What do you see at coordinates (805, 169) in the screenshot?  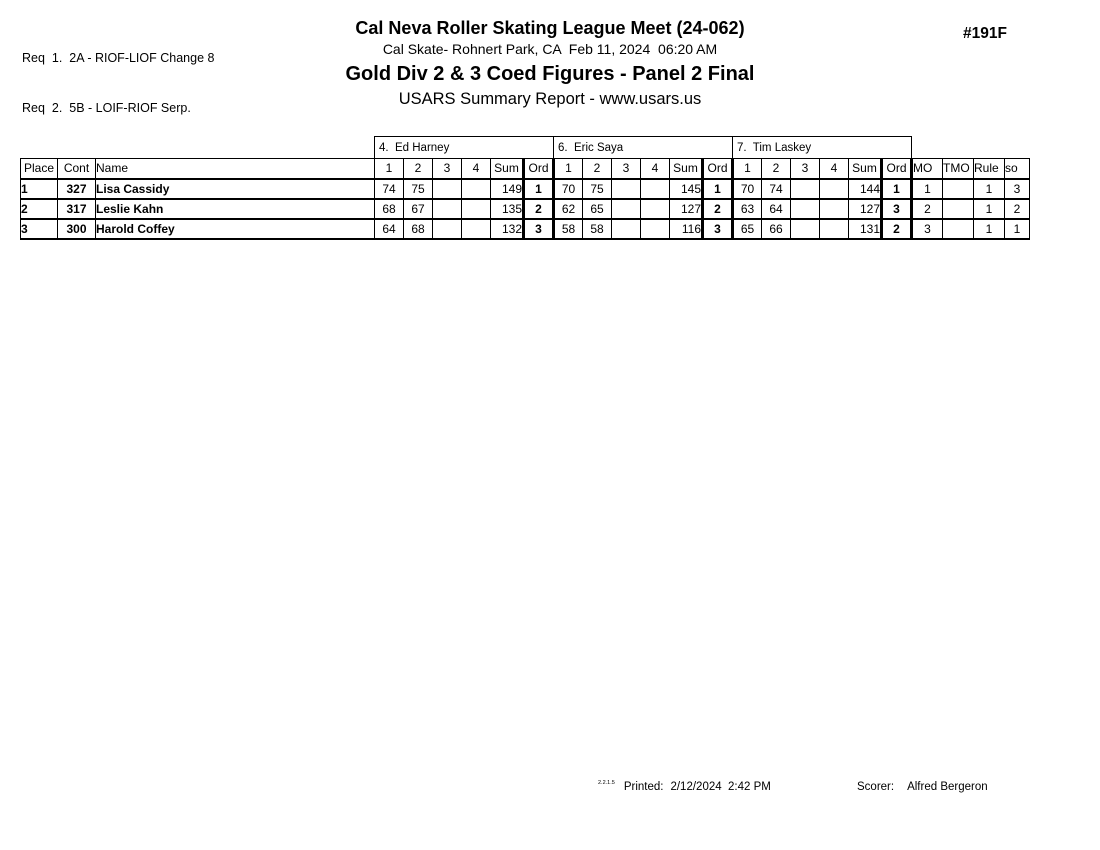 I see `header-j3-3: 3` at bounding box center [805, 169].